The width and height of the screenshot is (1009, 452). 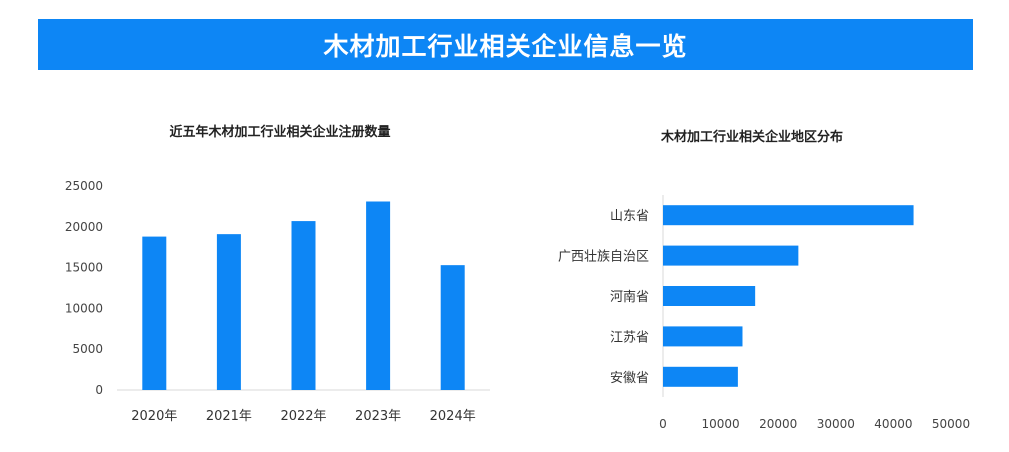 I want to click on y-tick-label: 25000, so click(x=84, y=186).